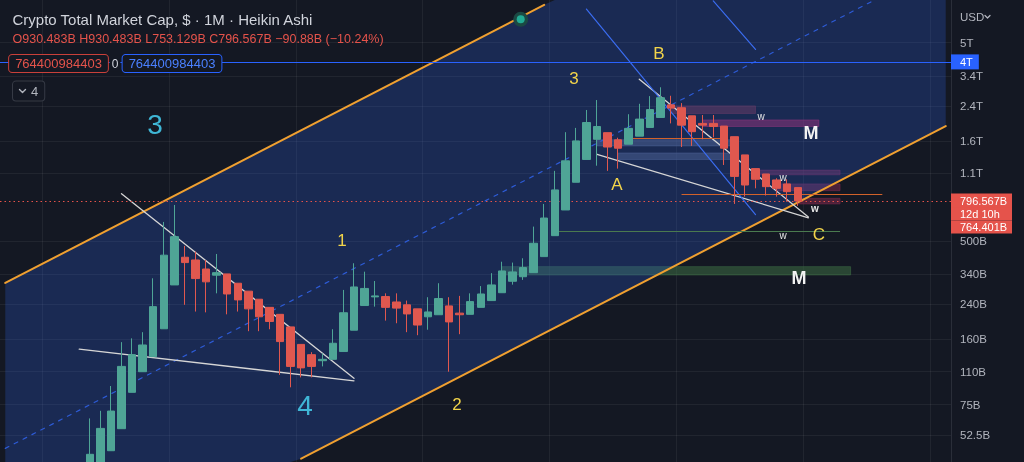 Image resolution: width=1024 pixels, height=462 pixels. Describe the element at coordinates (457, 404) in the screenshot. I see `annotation: 2` at that location.